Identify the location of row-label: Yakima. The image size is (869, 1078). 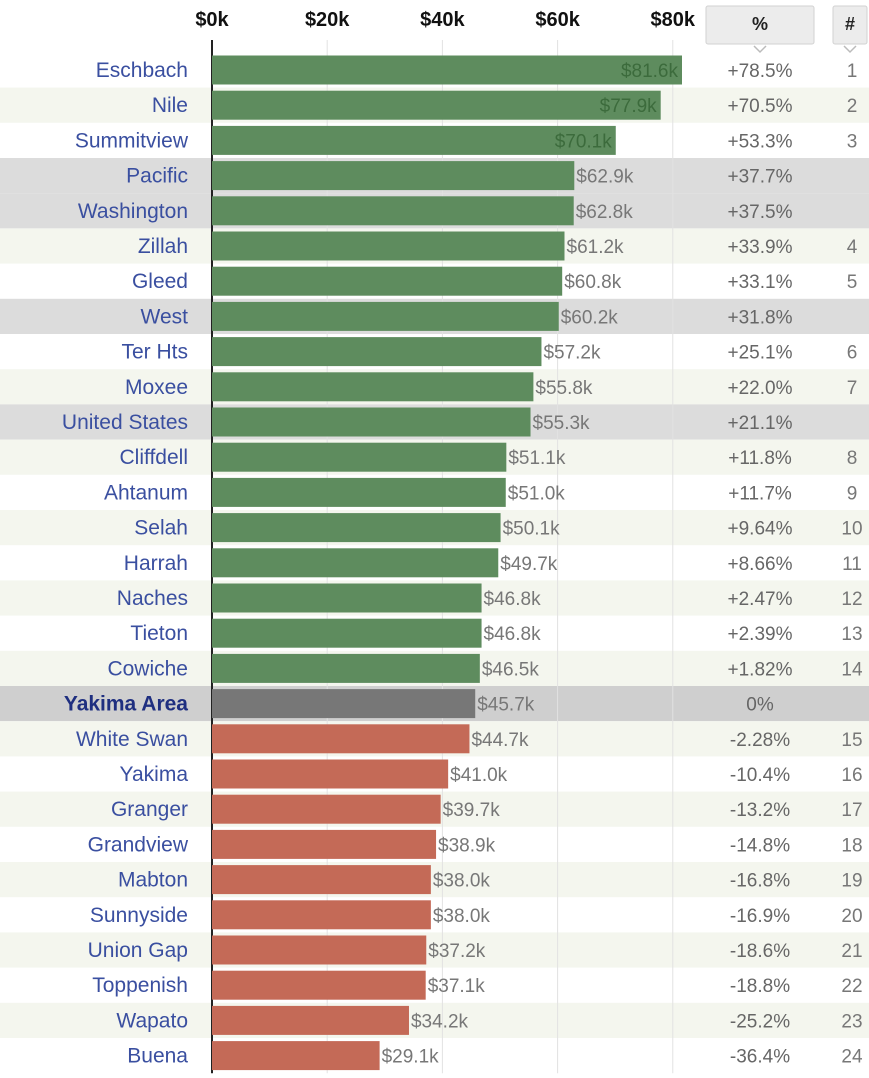
(154, 774).